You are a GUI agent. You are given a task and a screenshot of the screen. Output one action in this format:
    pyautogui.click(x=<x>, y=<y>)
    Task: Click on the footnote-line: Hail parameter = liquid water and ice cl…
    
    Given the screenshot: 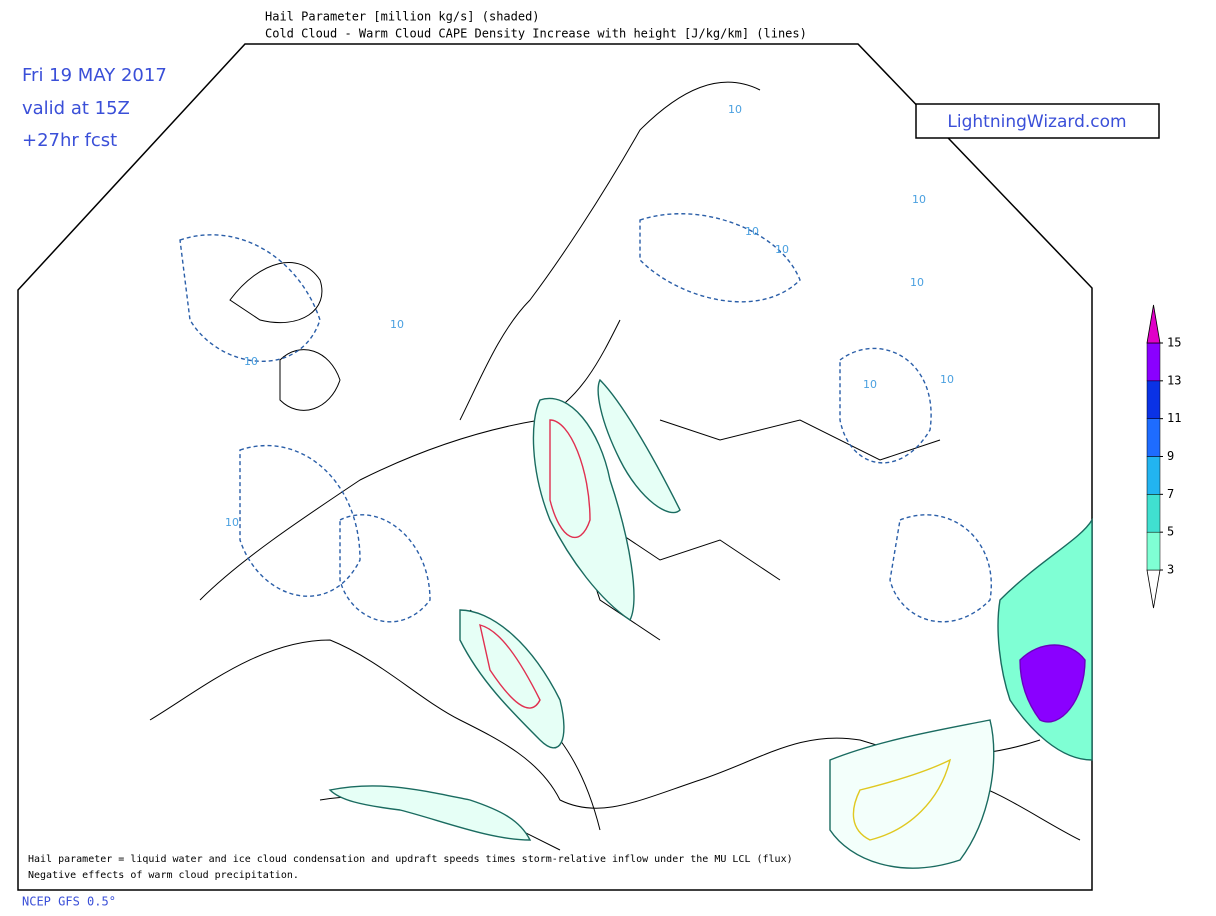 What is the action you would take?
    pyautogui.click(x=410, y=859)
    